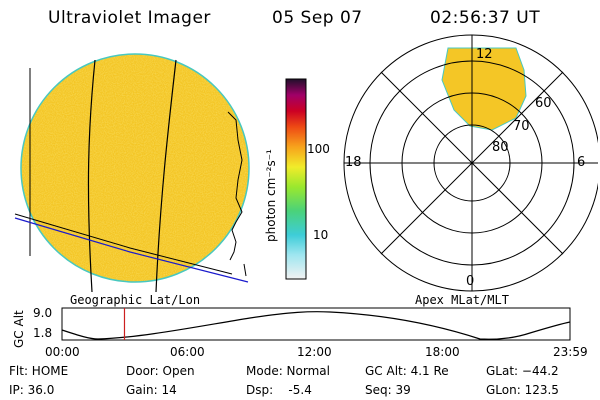  Describe the element at coordinates (318, 149) in the screenshot. I see `colorbar-tick-100: 100` at that location.